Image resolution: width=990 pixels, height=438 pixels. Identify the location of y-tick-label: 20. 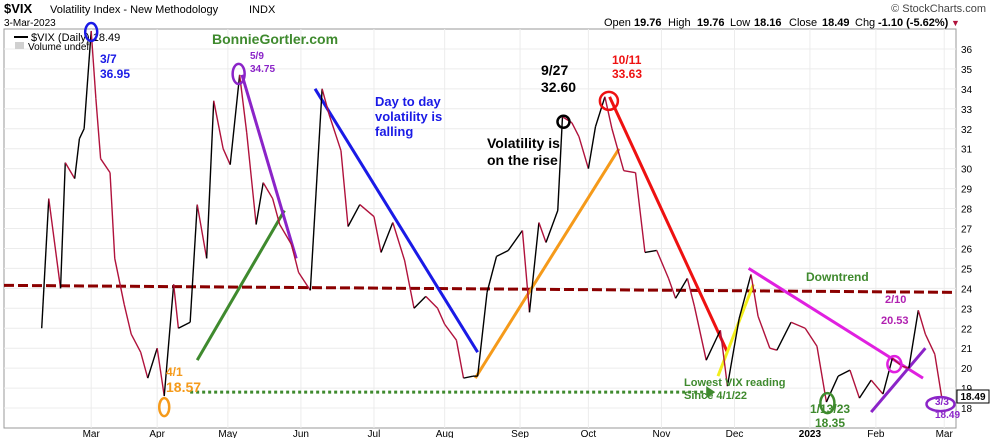
(967, 369).